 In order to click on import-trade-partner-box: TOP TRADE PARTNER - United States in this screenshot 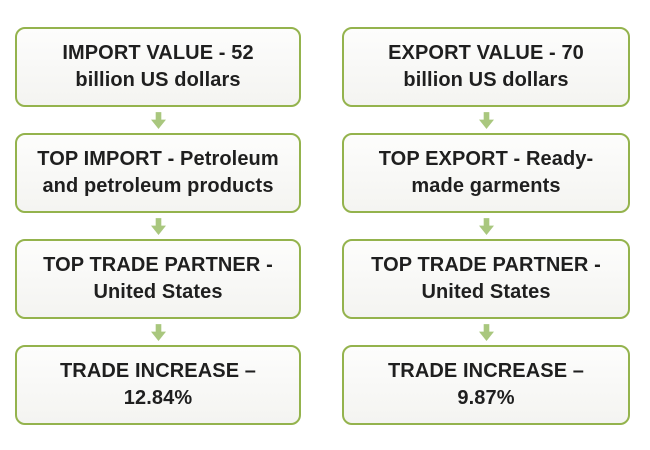, I will do `click(158, 279)`.